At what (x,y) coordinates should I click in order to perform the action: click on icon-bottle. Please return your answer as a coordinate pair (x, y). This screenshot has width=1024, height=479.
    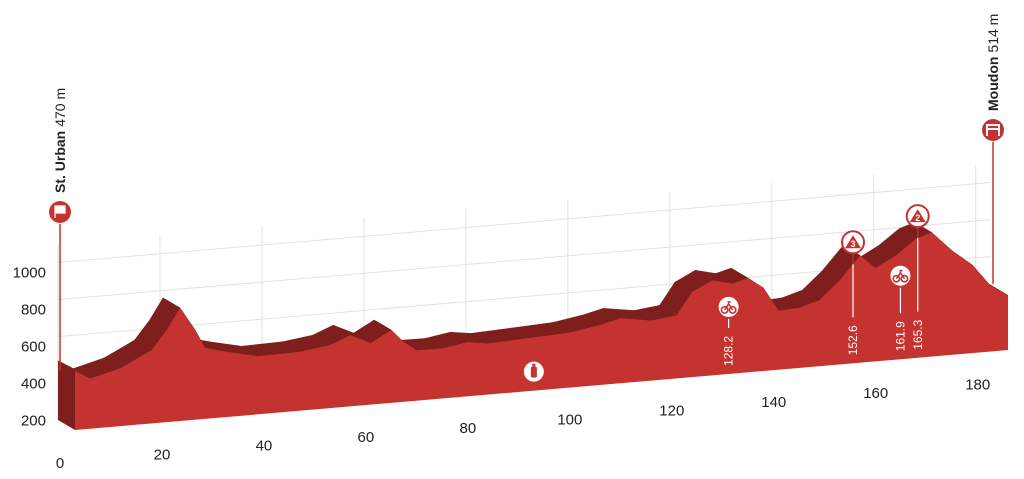
    Looking at the image, I should click on (533, 372).